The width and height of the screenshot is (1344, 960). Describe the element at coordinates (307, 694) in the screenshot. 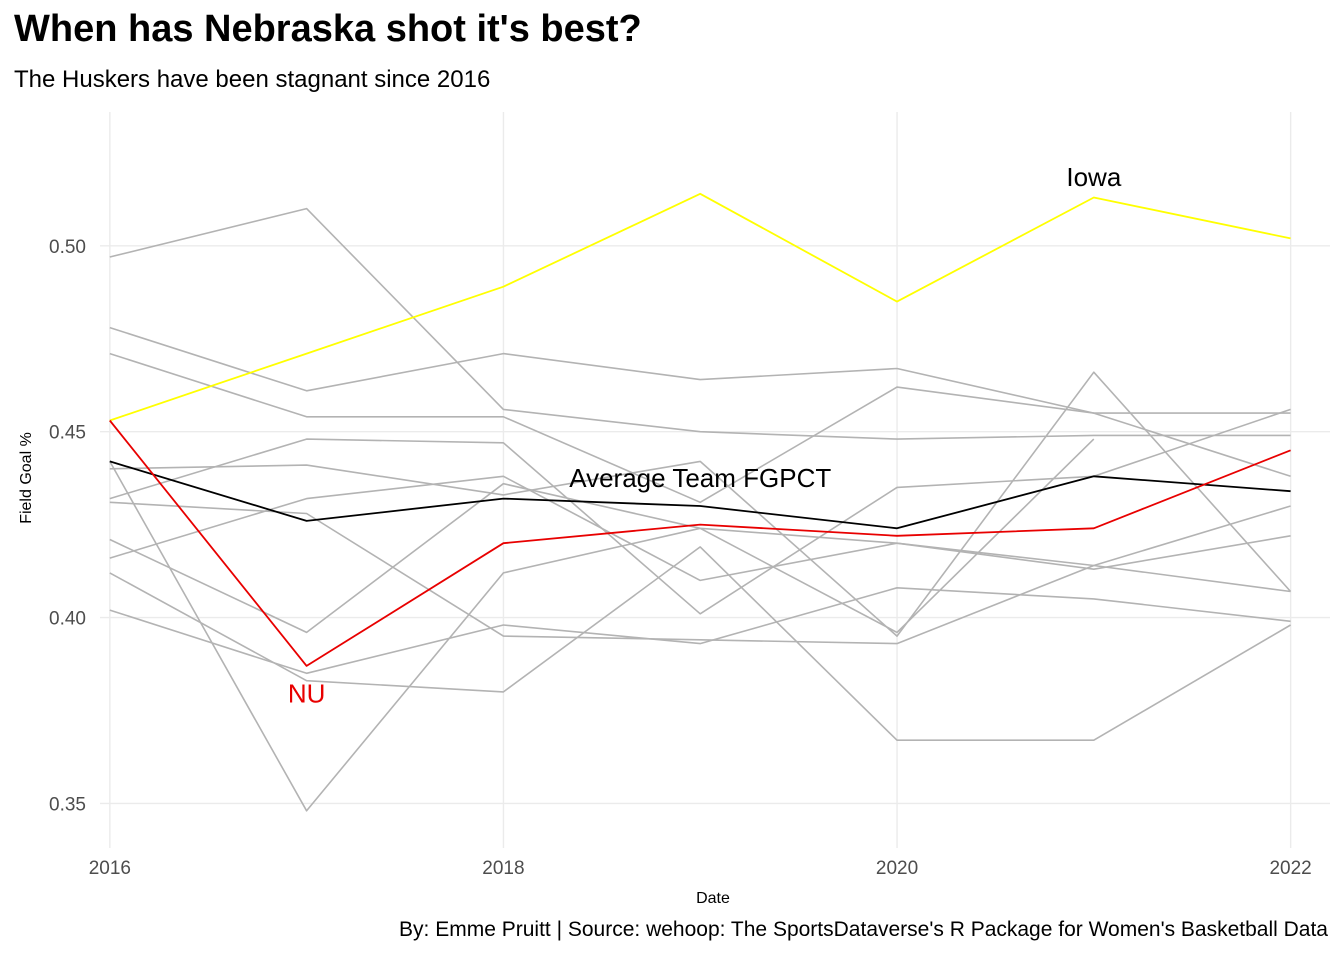

I see `annotation-label: NU` at that location.